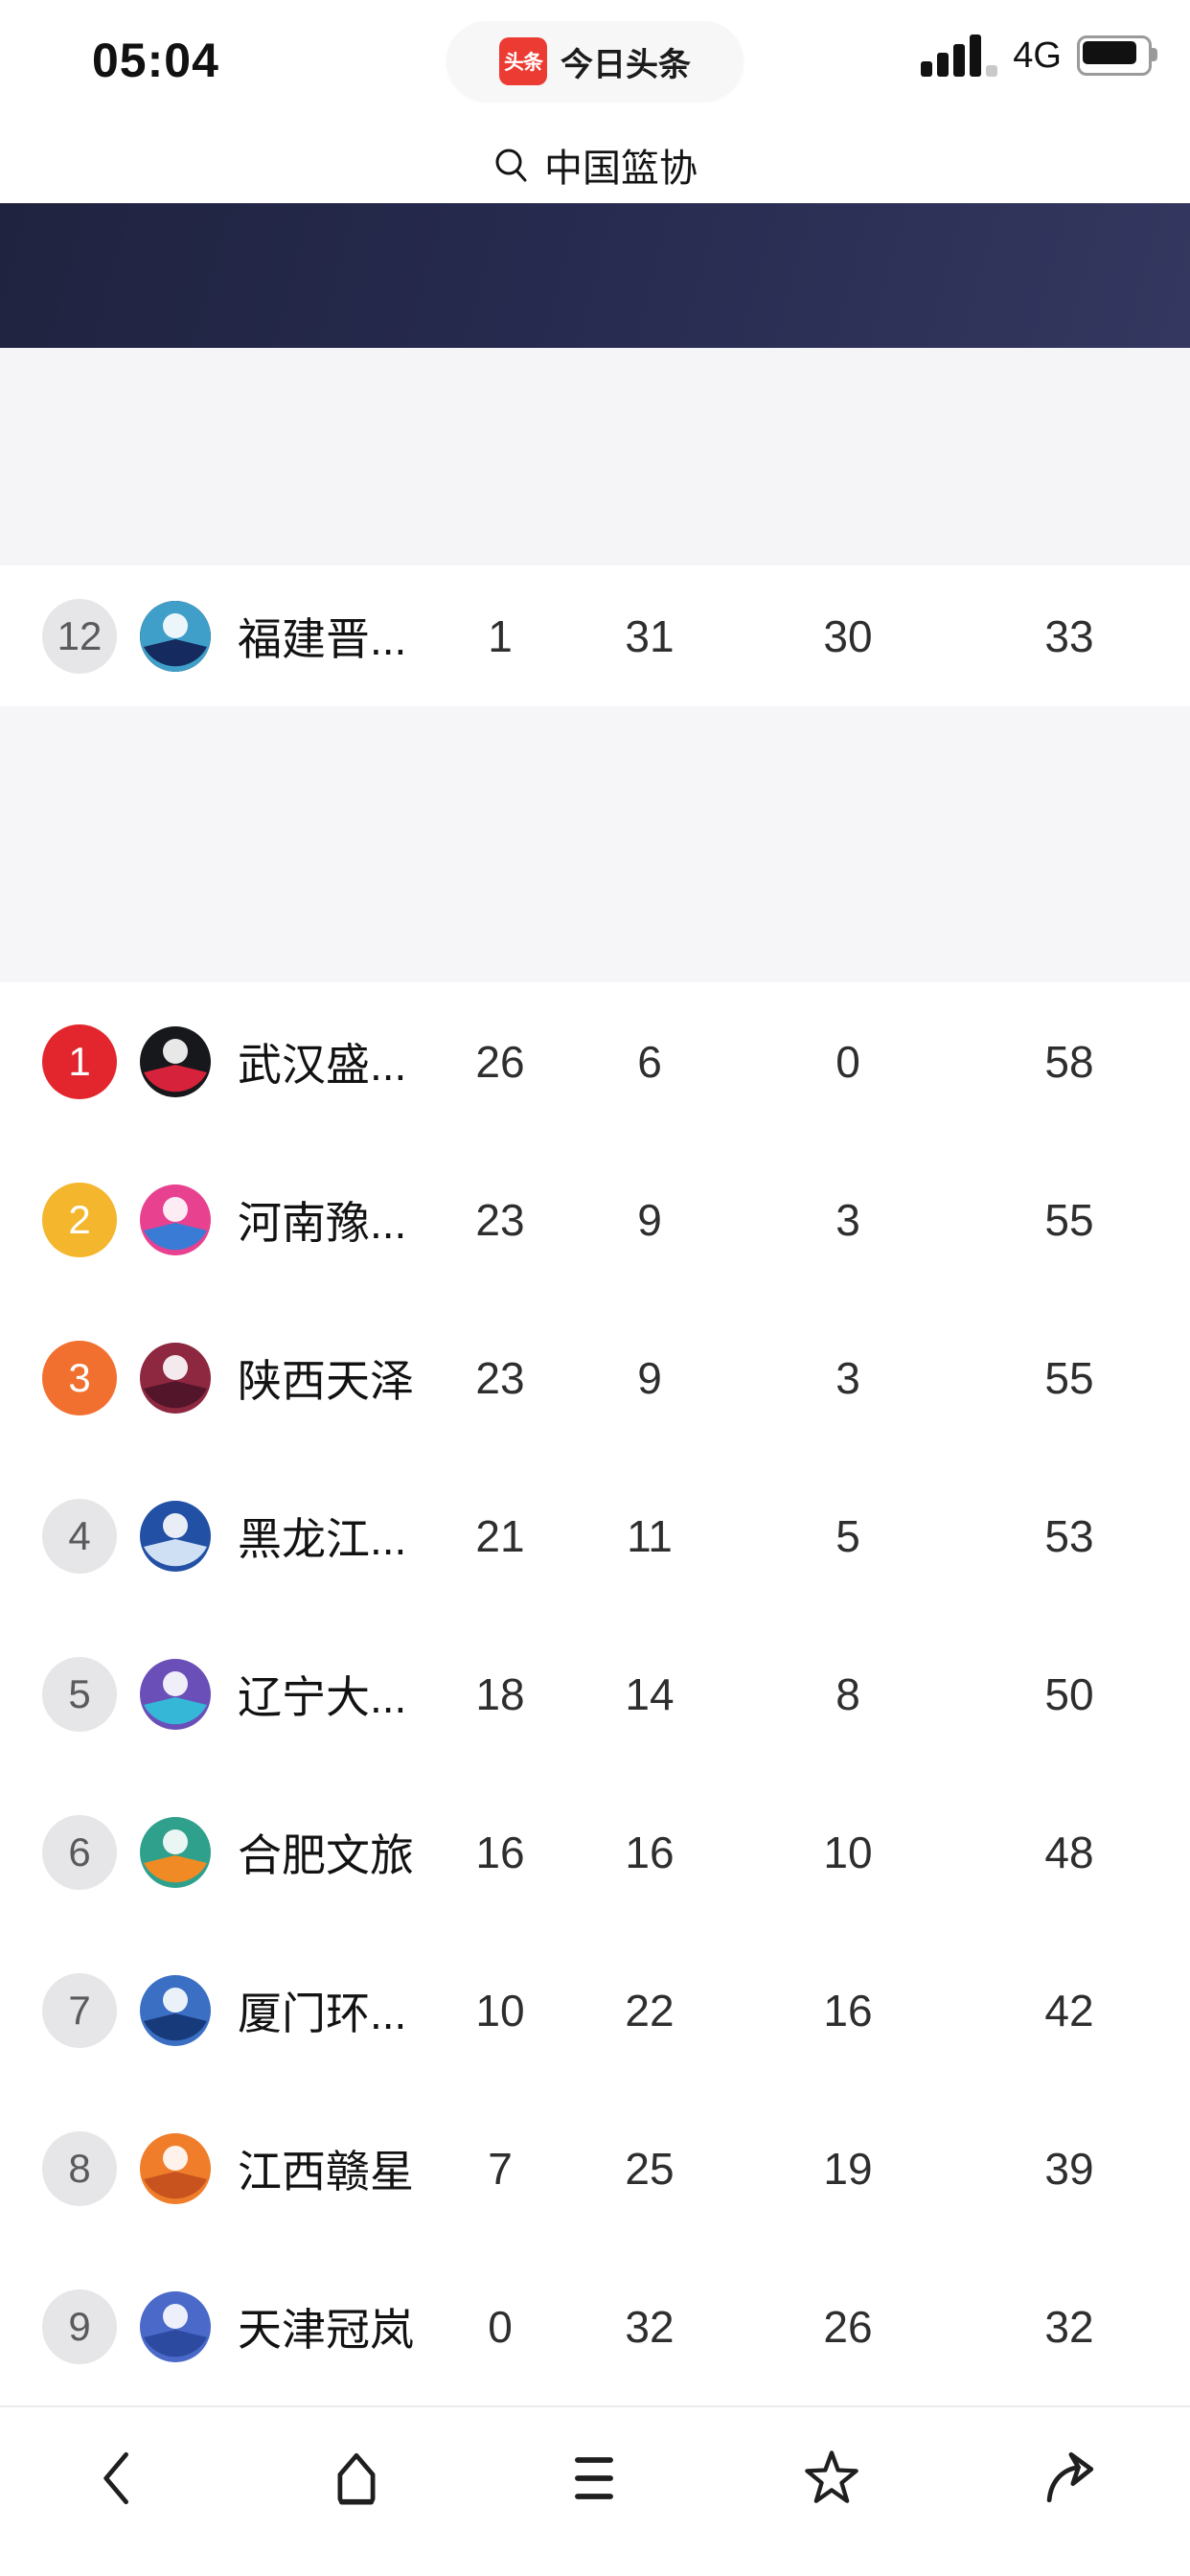 This screenshot has height=2576, width=1190. I want to click on points-value: 48, so click(1069, 1852).